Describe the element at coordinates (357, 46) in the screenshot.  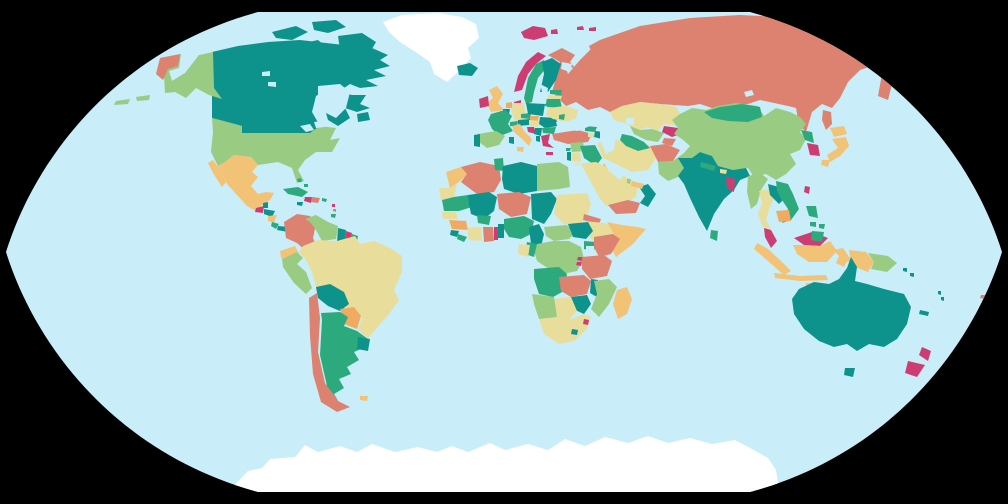
I see `region-baffin-island` at that location.